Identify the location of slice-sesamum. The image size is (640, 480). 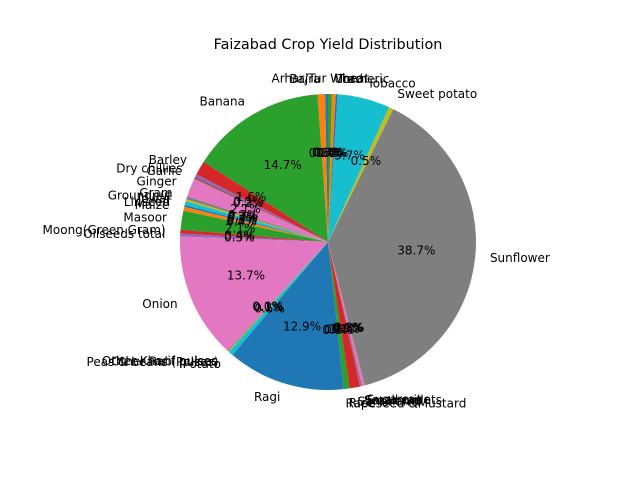
(345, 314).